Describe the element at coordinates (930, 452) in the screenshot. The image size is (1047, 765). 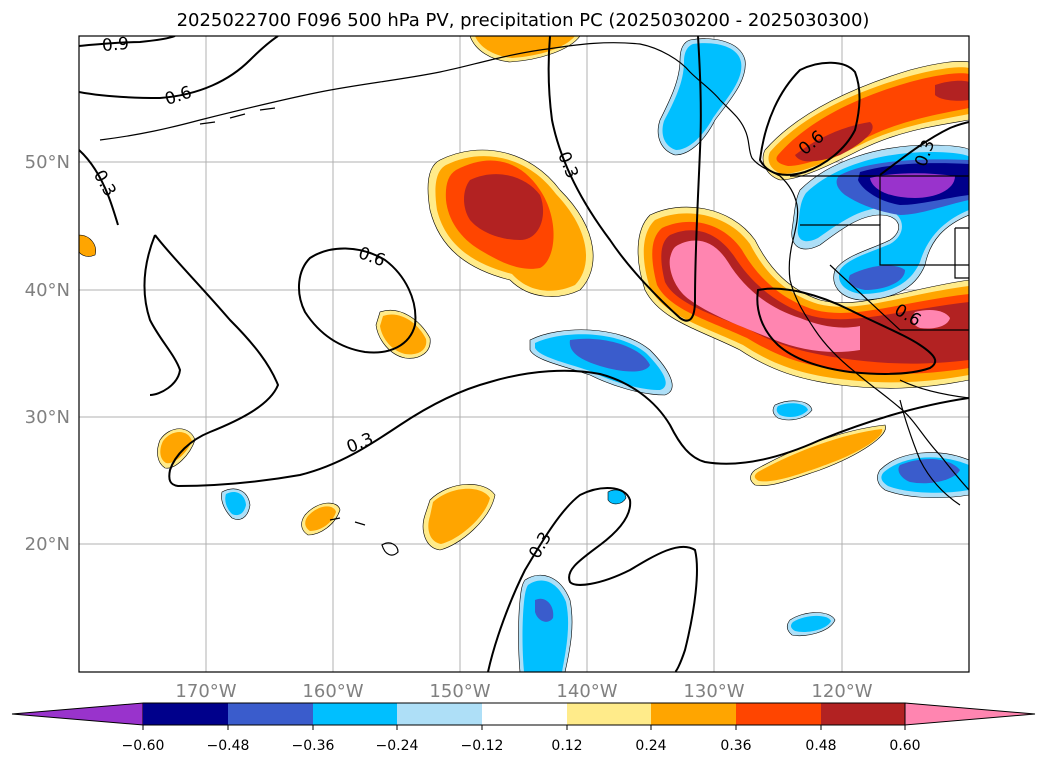
I see `coastline-baja` at that location.